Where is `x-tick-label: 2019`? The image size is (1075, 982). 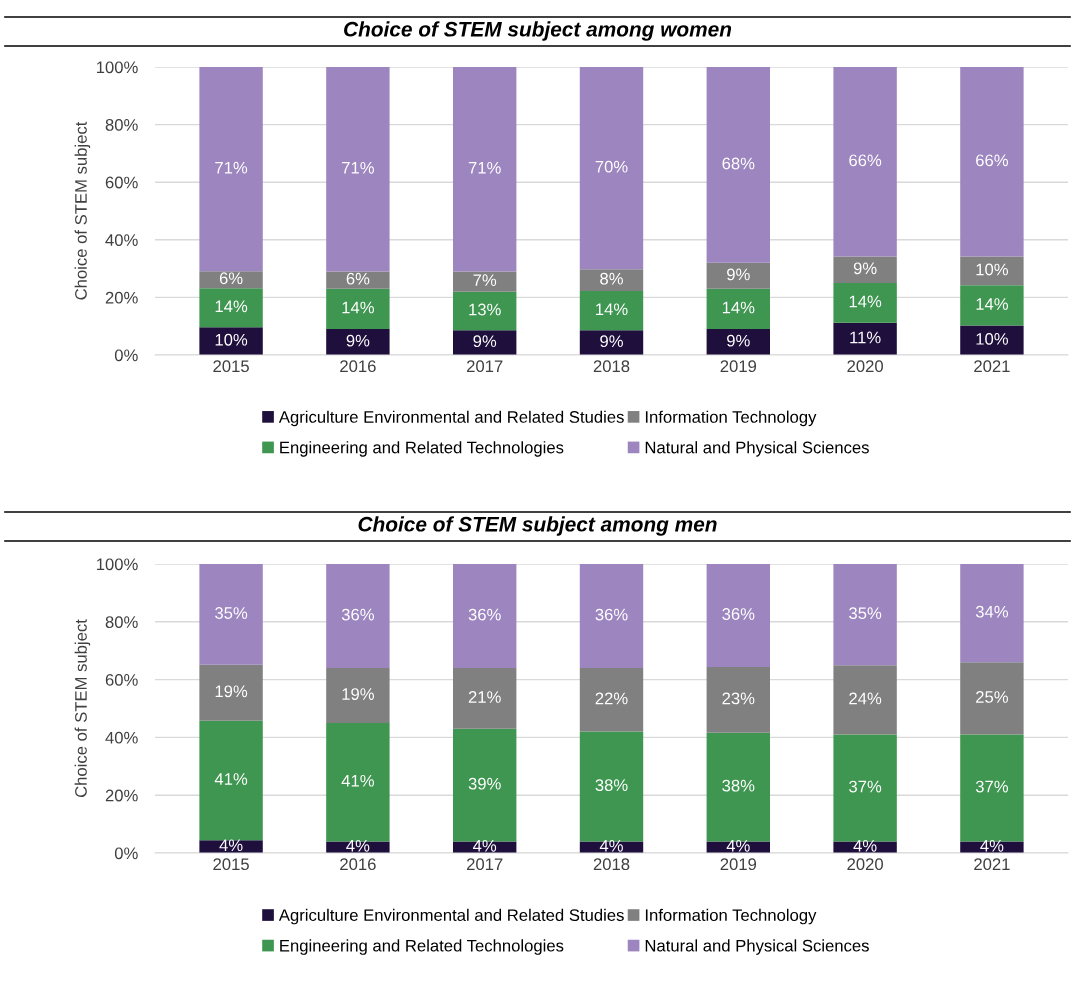 x-tick-label: 2019 is located at coordinates (738, 366).